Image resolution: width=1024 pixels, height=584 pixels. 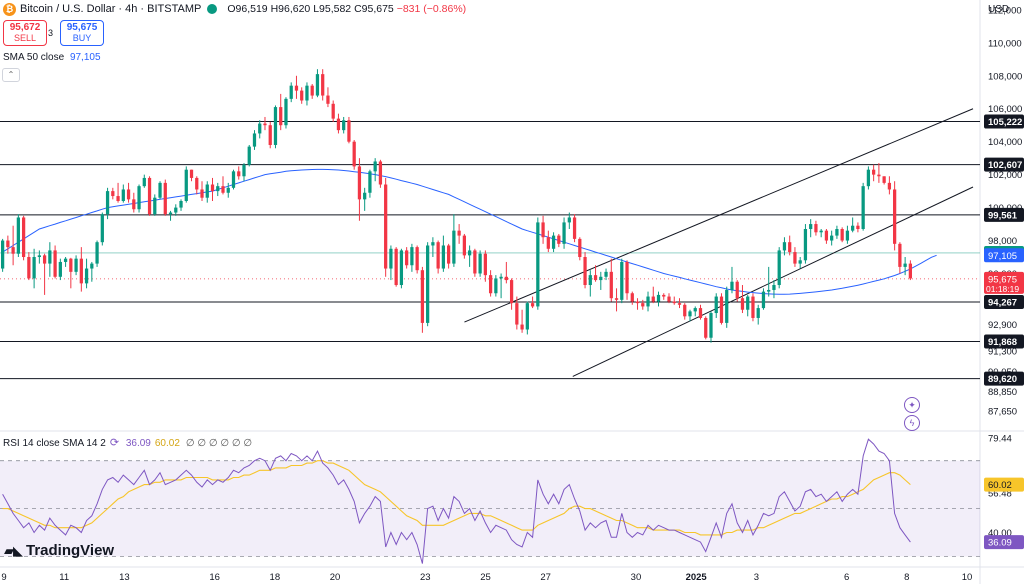 What do you see at coordinates (912, 405) in the screenshot?
I see `add-indicator-icon: ✦` at bounding box center [912, 405].